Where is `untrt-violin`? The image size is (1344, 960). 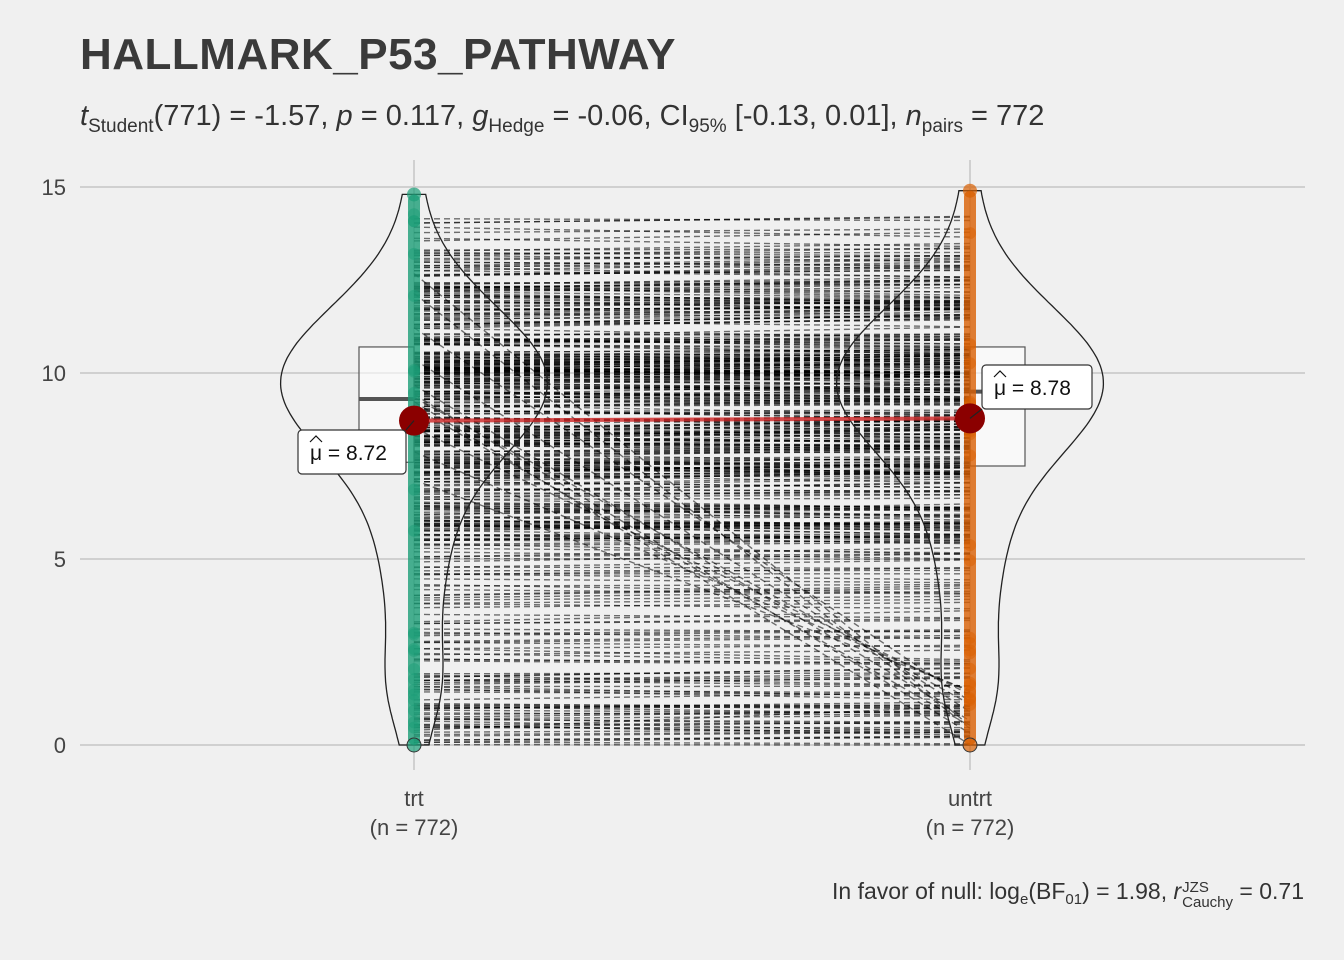
untrt-violin is located at coordinates (970, 468).